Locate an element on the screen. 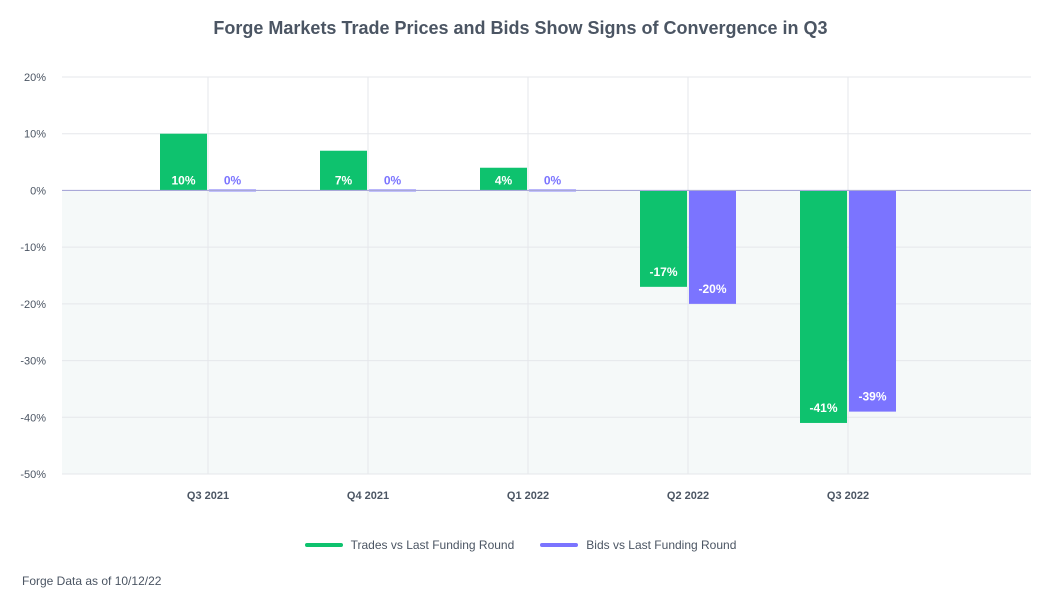 Image resolution: width=1041 pixels, height=602 pixels. legend-item-trades: Trades vs Last Funding Round is located at coordinates (409, 545).